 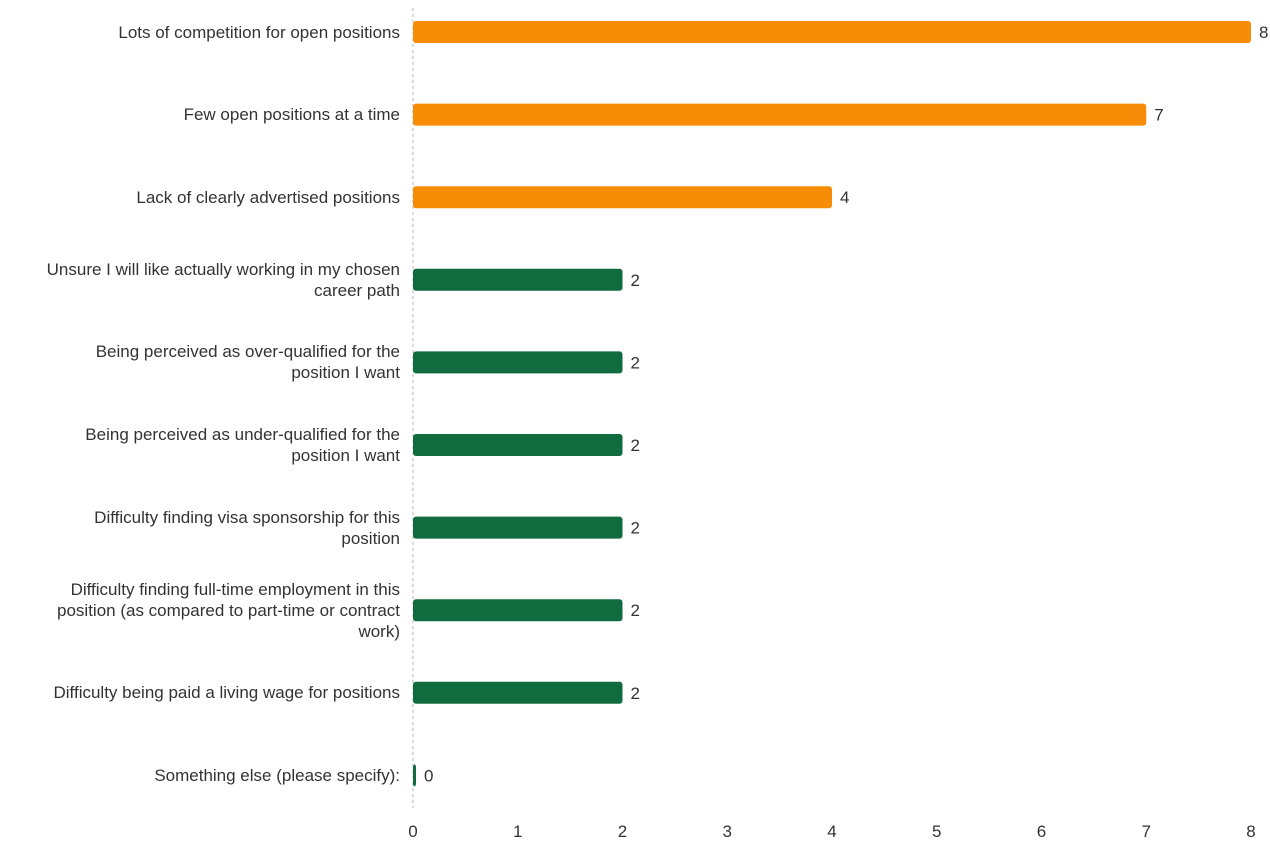 I want to click on bar-value-label-5: 2, so click(x=635, y=445).